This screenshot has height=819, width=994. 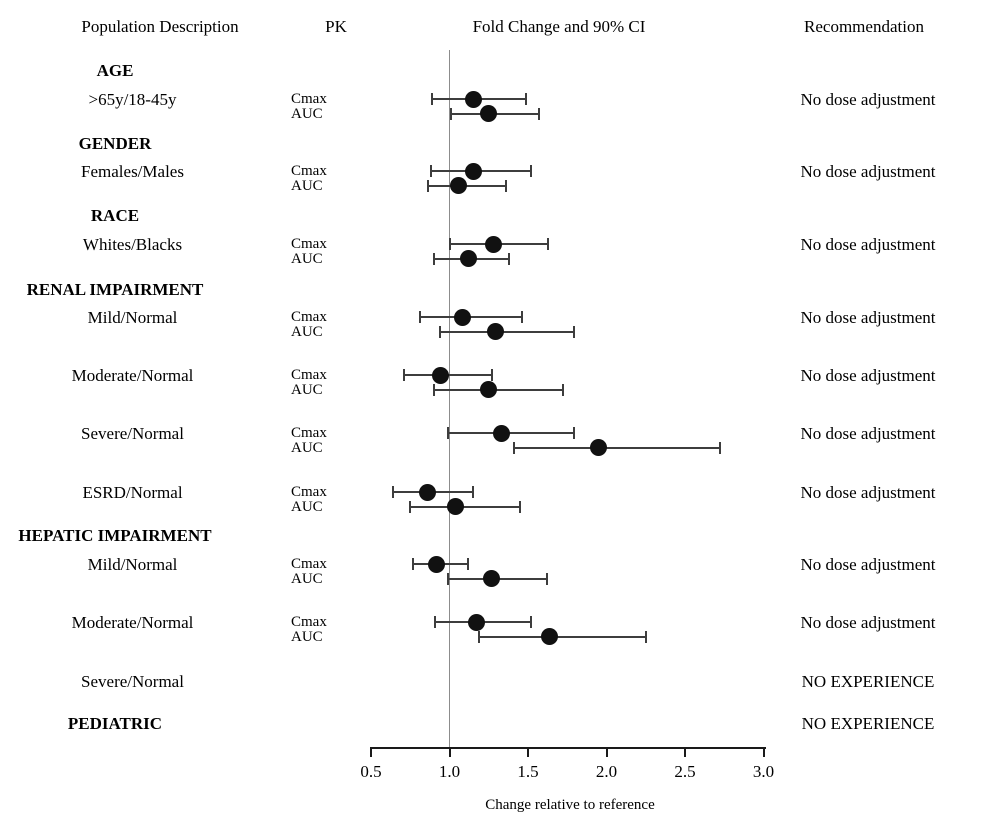 What do you see at coordinates (132, 99) in the screenshot?
I see `population-label: >65y/18-45y` at bounding box center [132, 99].